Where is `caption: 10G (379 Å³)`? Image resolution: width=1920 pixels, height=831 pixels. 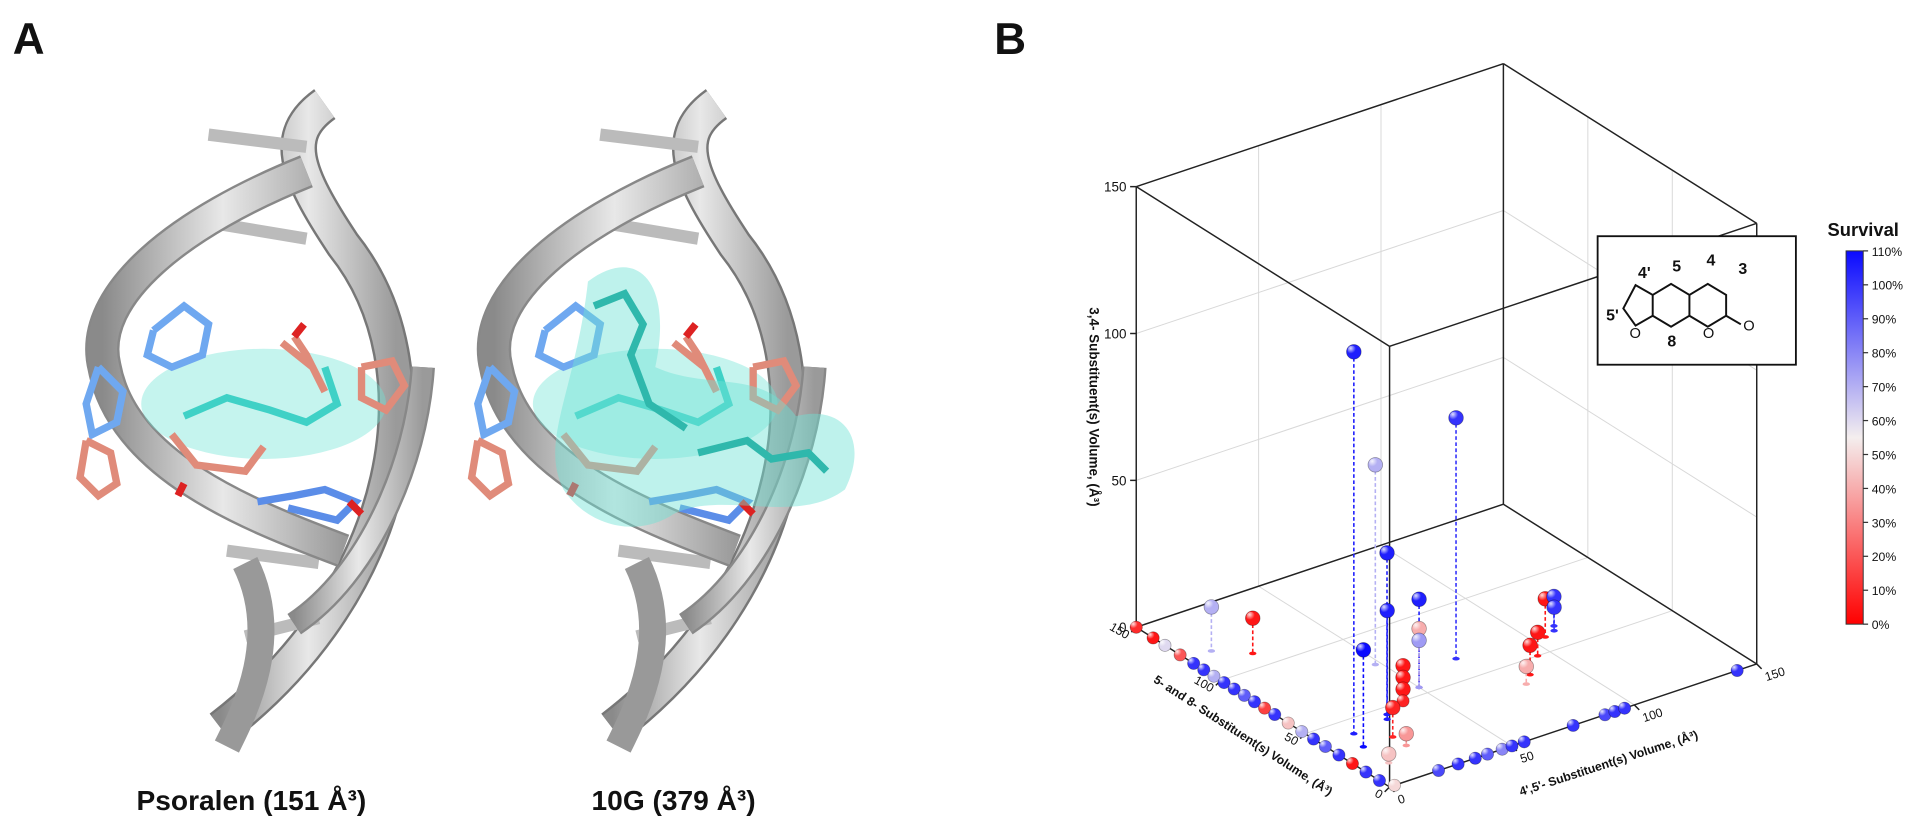 caption: 10G (379 Å³) is located at coordinates (674, 800).